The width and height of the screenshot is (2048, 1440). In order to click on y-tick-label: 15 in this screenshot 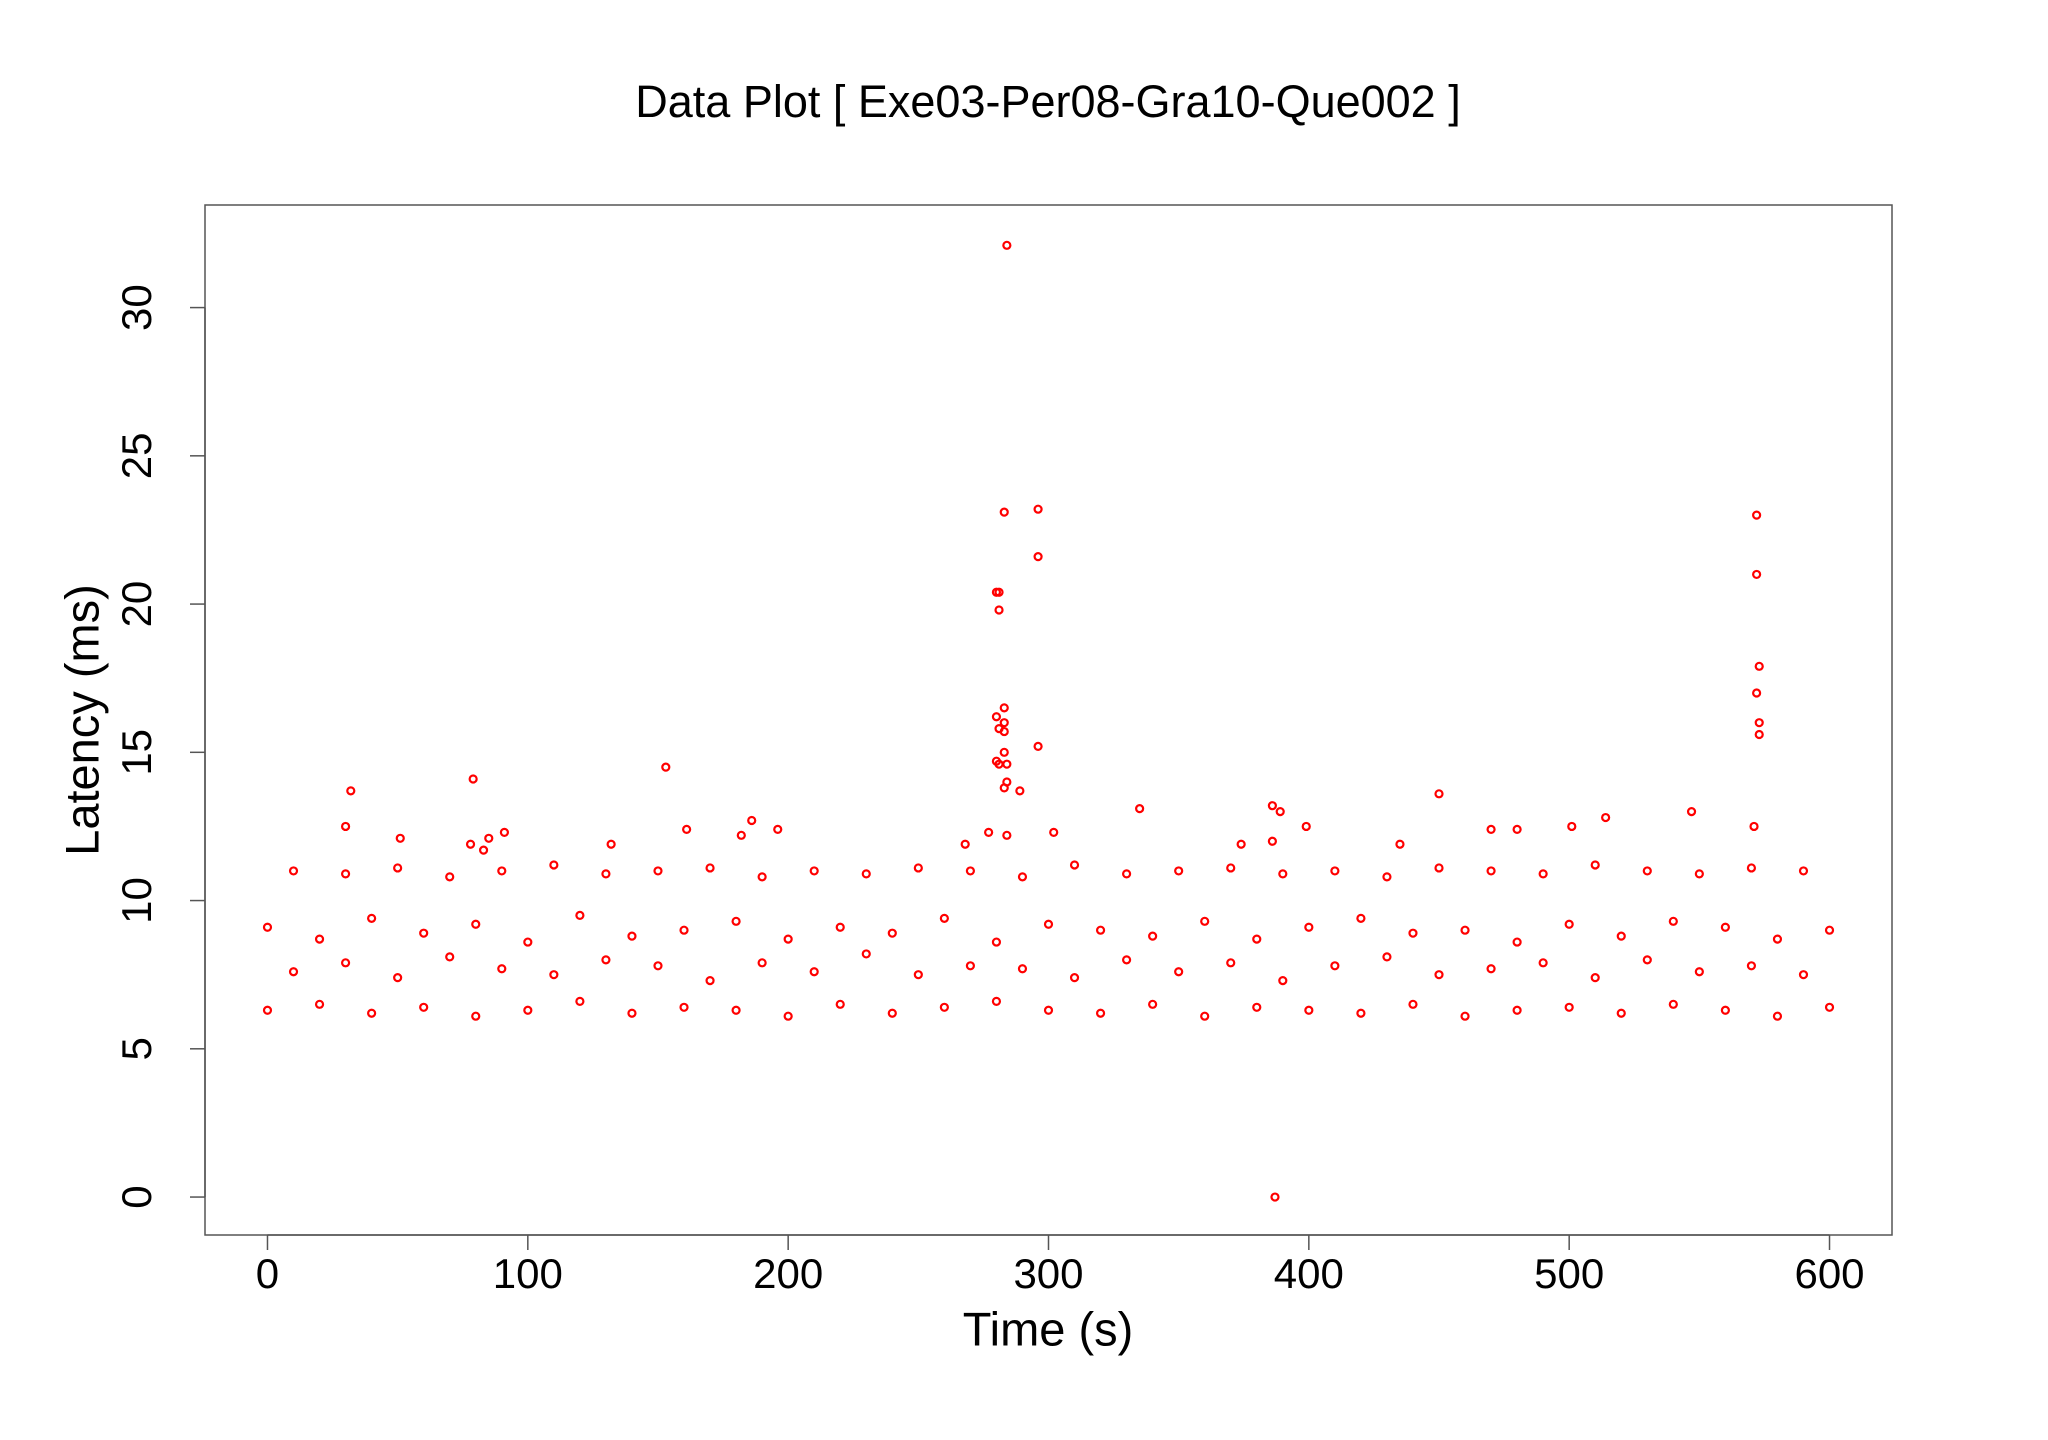, I will do `click(136, 752)`.